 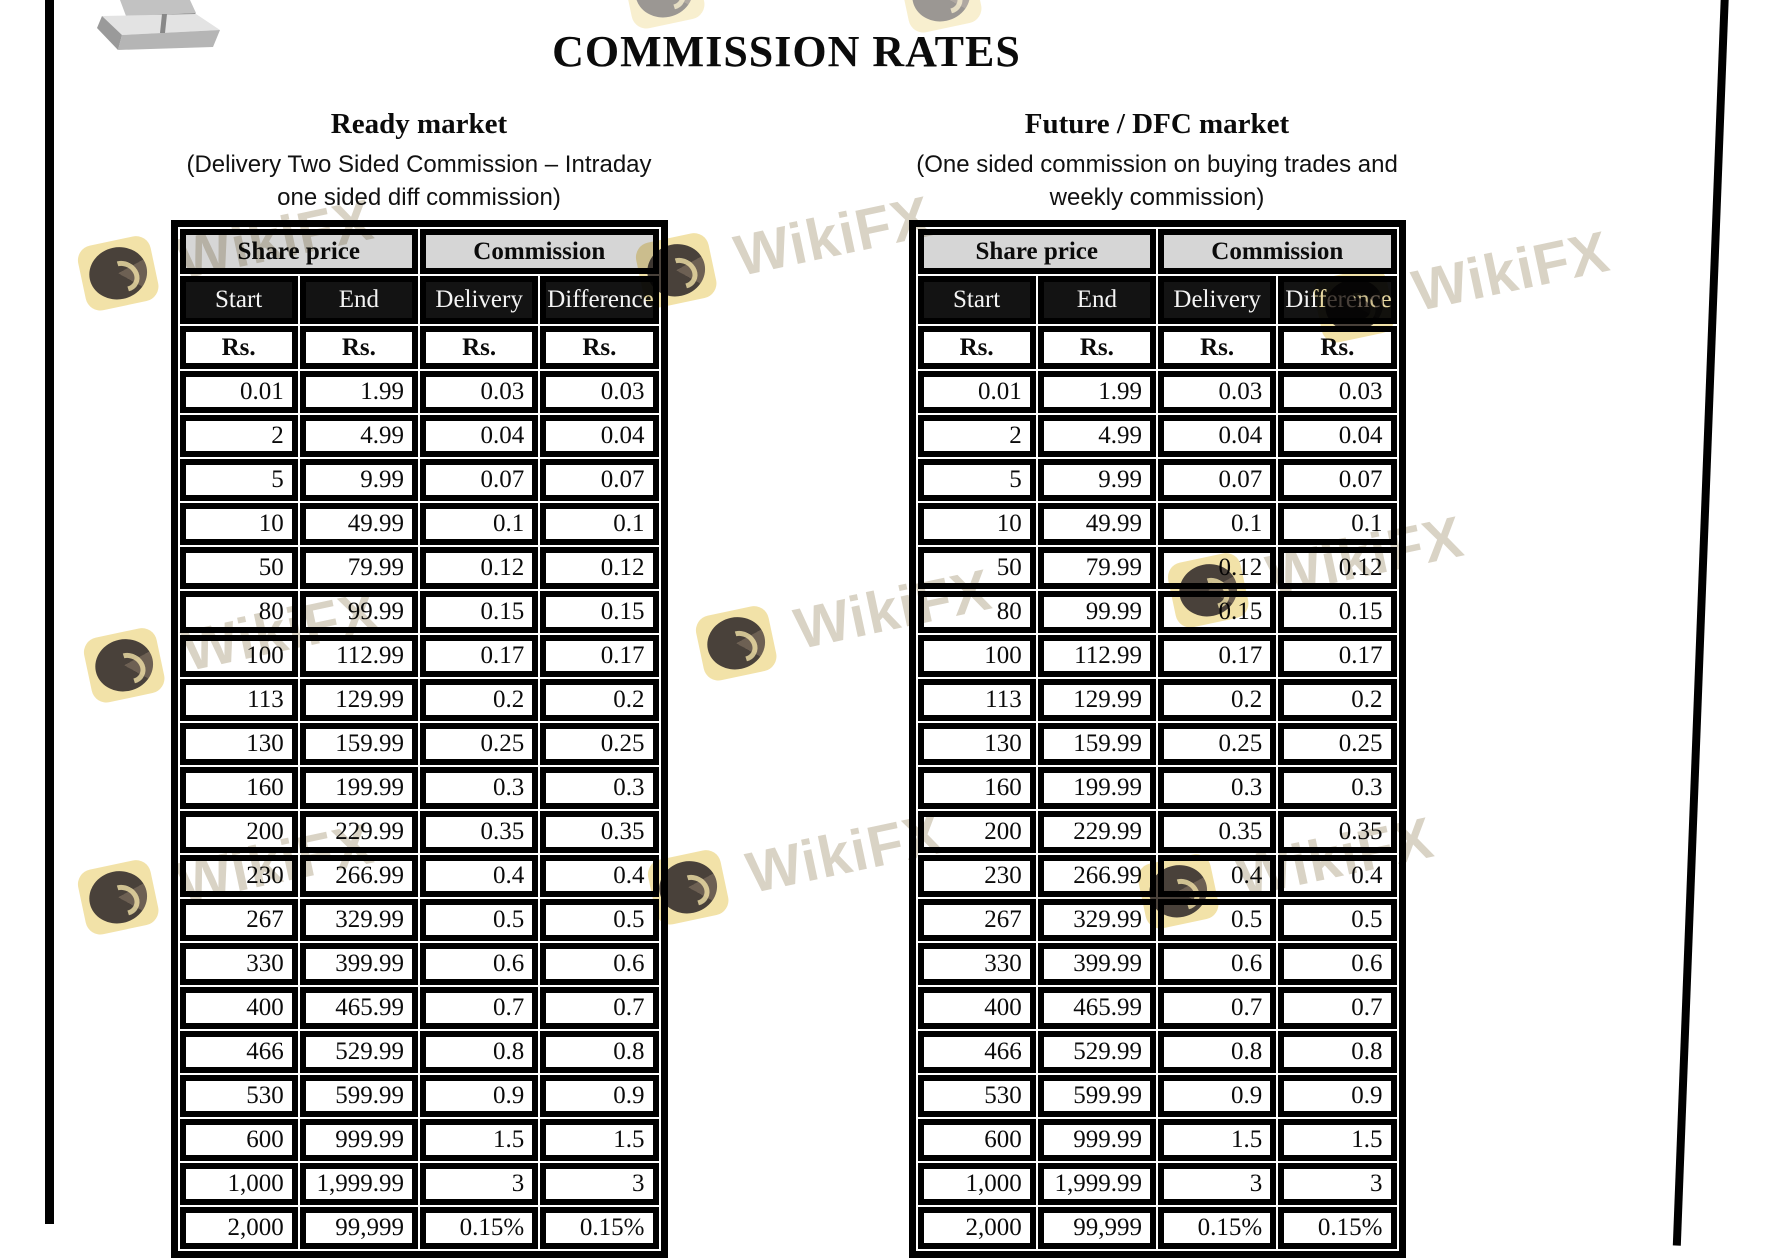 What do you see at coordinates (1157, 1052) in the screenshot?
I see `table-row: 466 529.99 0.8 0.8` at bounding box center [1157, 1052].